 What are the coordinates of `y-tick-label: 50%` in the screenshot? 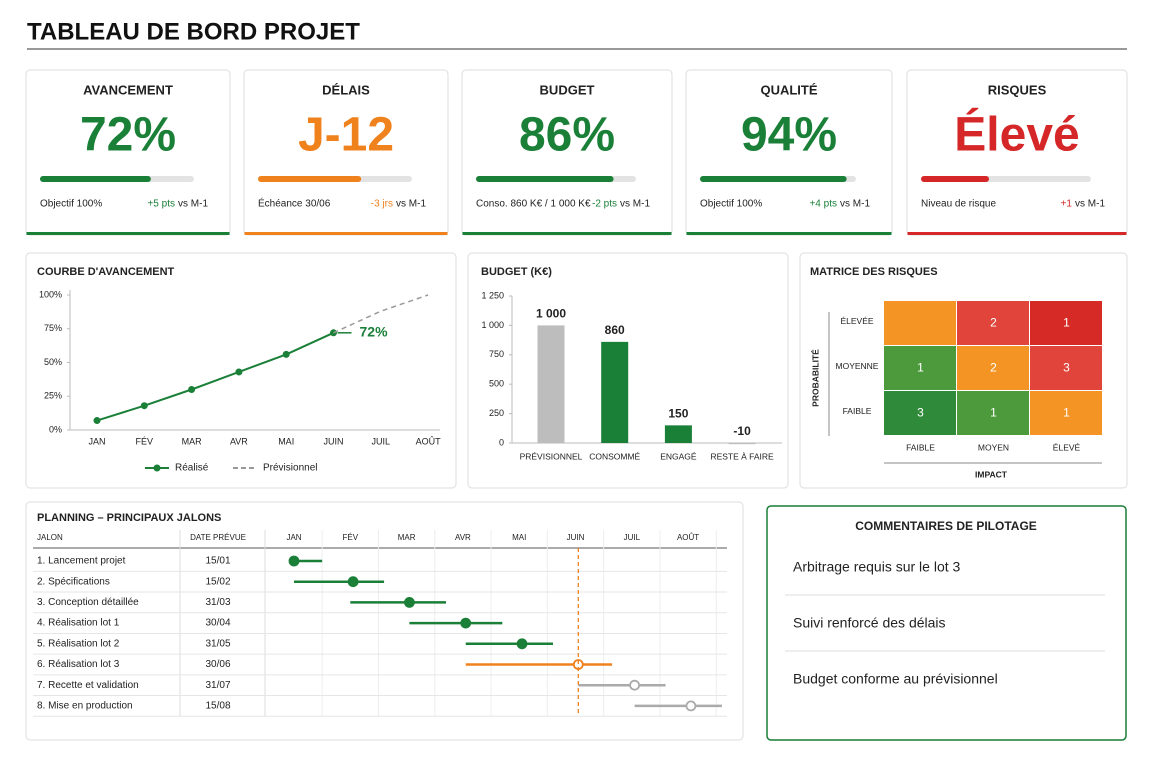 It's located at (53, 362).